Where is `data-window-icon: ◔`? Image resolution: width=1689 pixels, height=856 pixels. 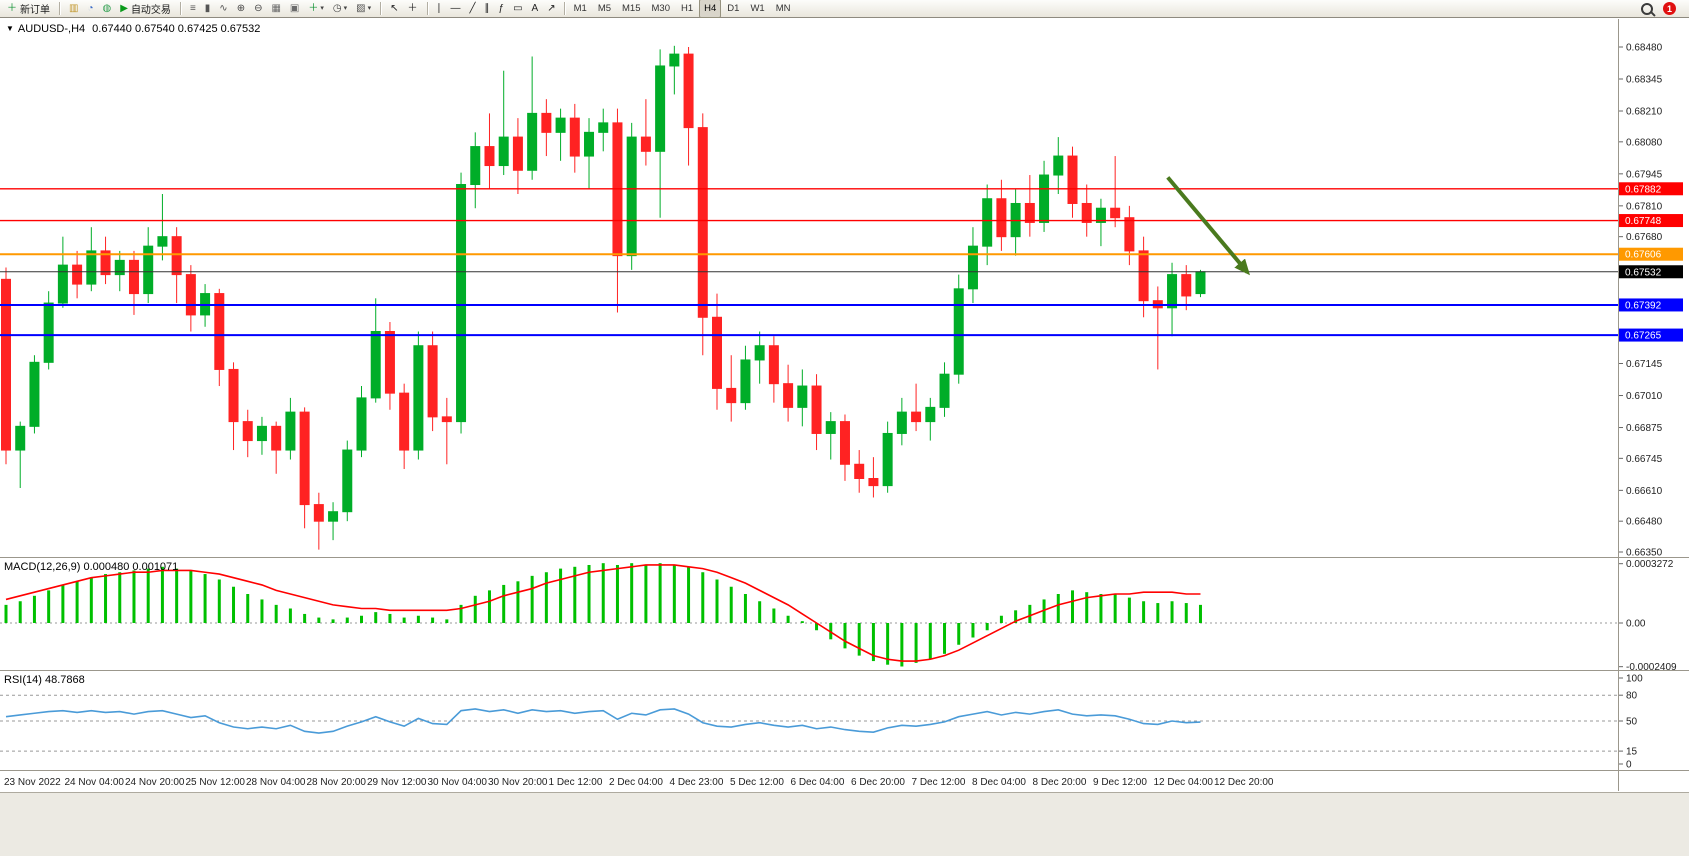
data-window-icon: ◔ is located at coordinates (90, 8).